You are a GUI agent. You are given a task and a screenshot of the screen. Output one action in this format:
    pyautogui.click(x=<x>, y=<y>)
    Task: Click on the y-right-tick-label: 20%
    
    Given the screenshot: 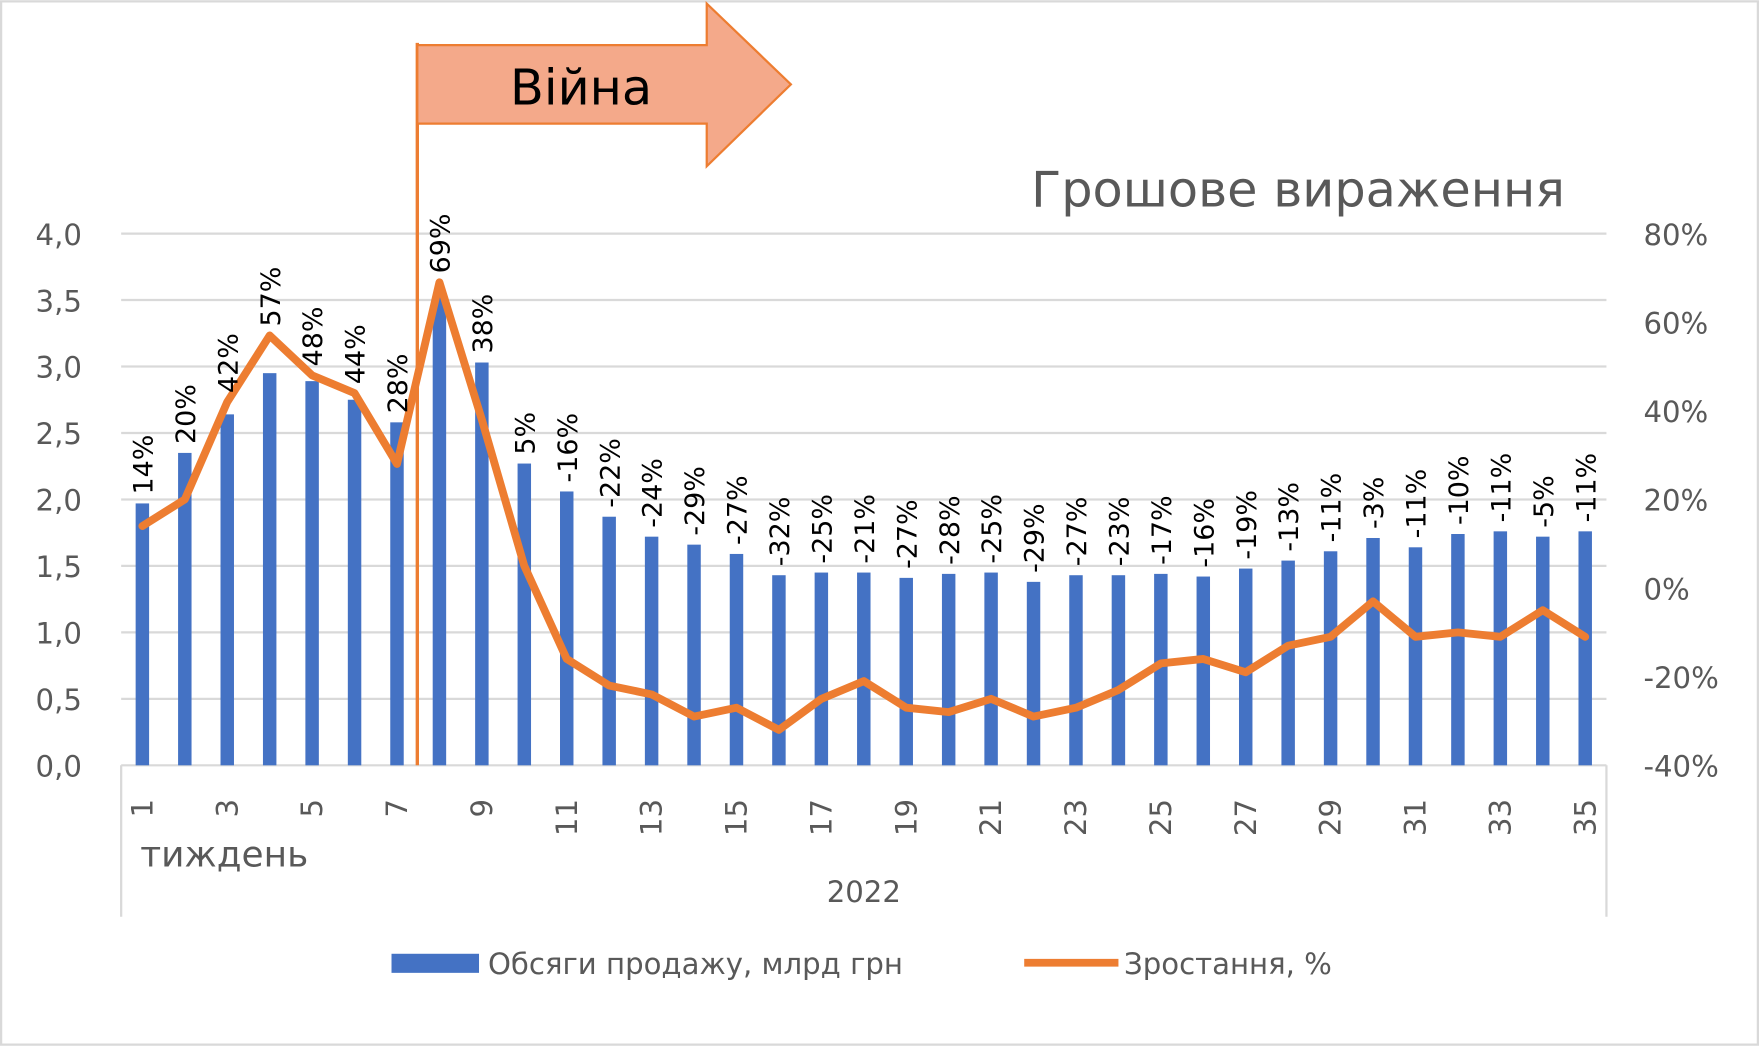 What is the action you would take?
    pyautogui.click(x=1675, y=501)
    